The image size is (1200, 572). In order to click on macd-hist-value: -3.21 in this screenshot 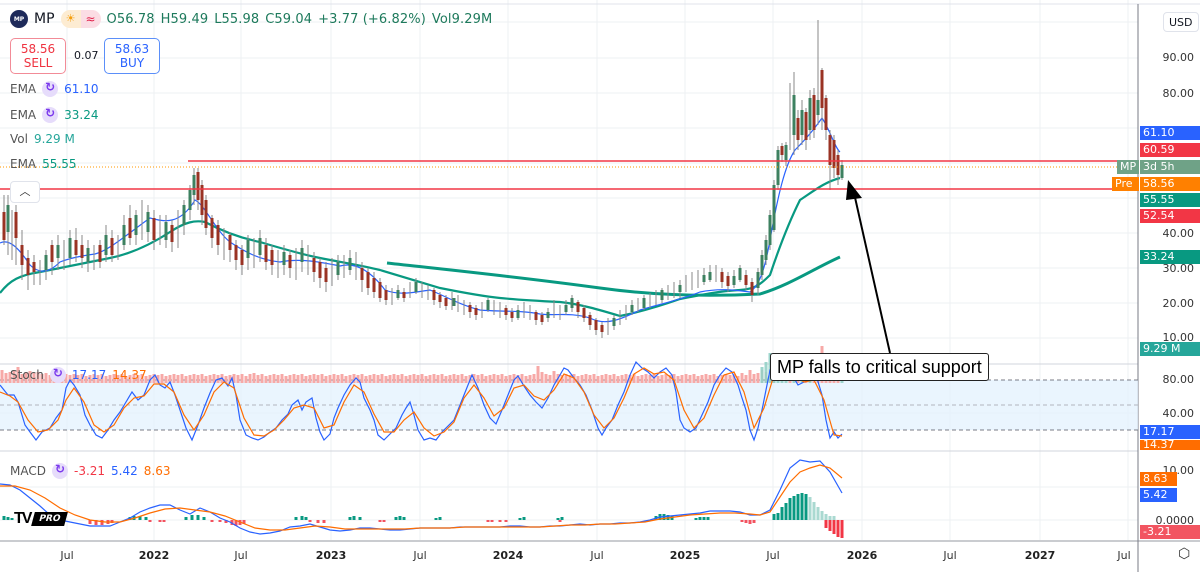, I will do `click(89, 471)`.